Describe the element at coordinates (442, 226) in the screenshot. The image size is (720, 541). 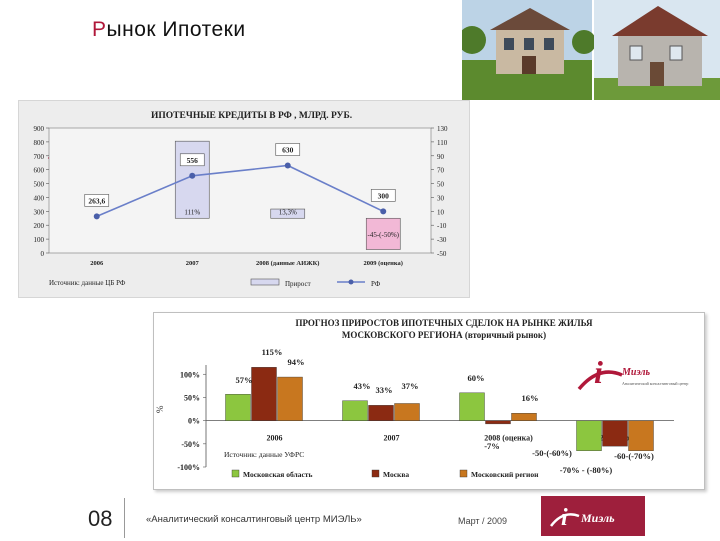
I see `chart1-right-tick-label: -10` at that location.